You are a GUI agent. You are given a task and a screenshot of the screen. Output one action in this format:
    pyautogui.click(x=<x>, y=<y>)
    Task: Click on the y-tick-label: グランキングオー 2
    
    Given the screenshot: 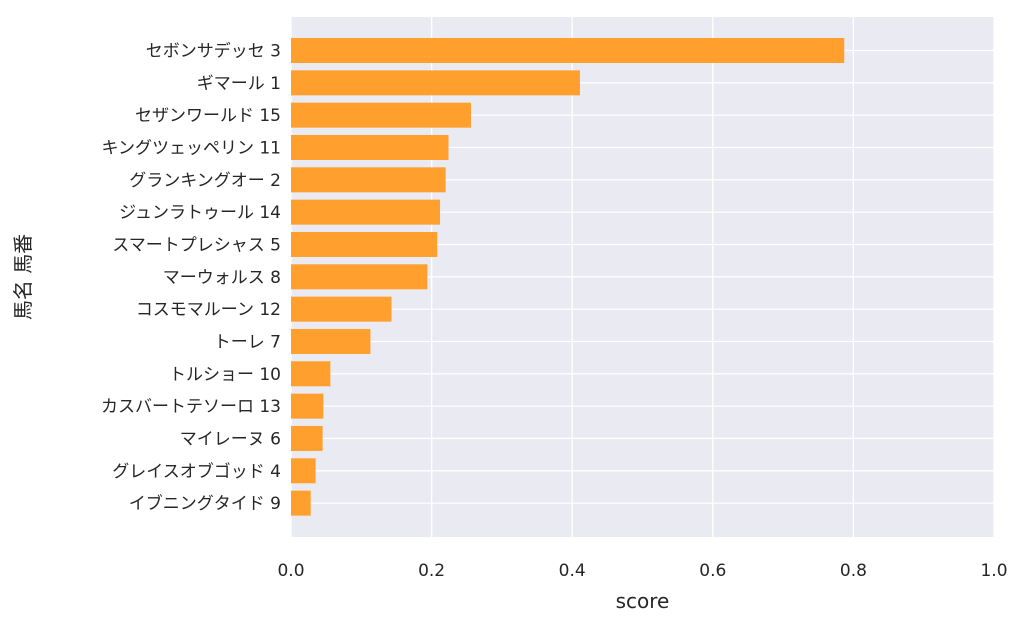 What is the action you would take?
    pyautogui.click(x=205, y=181)
    